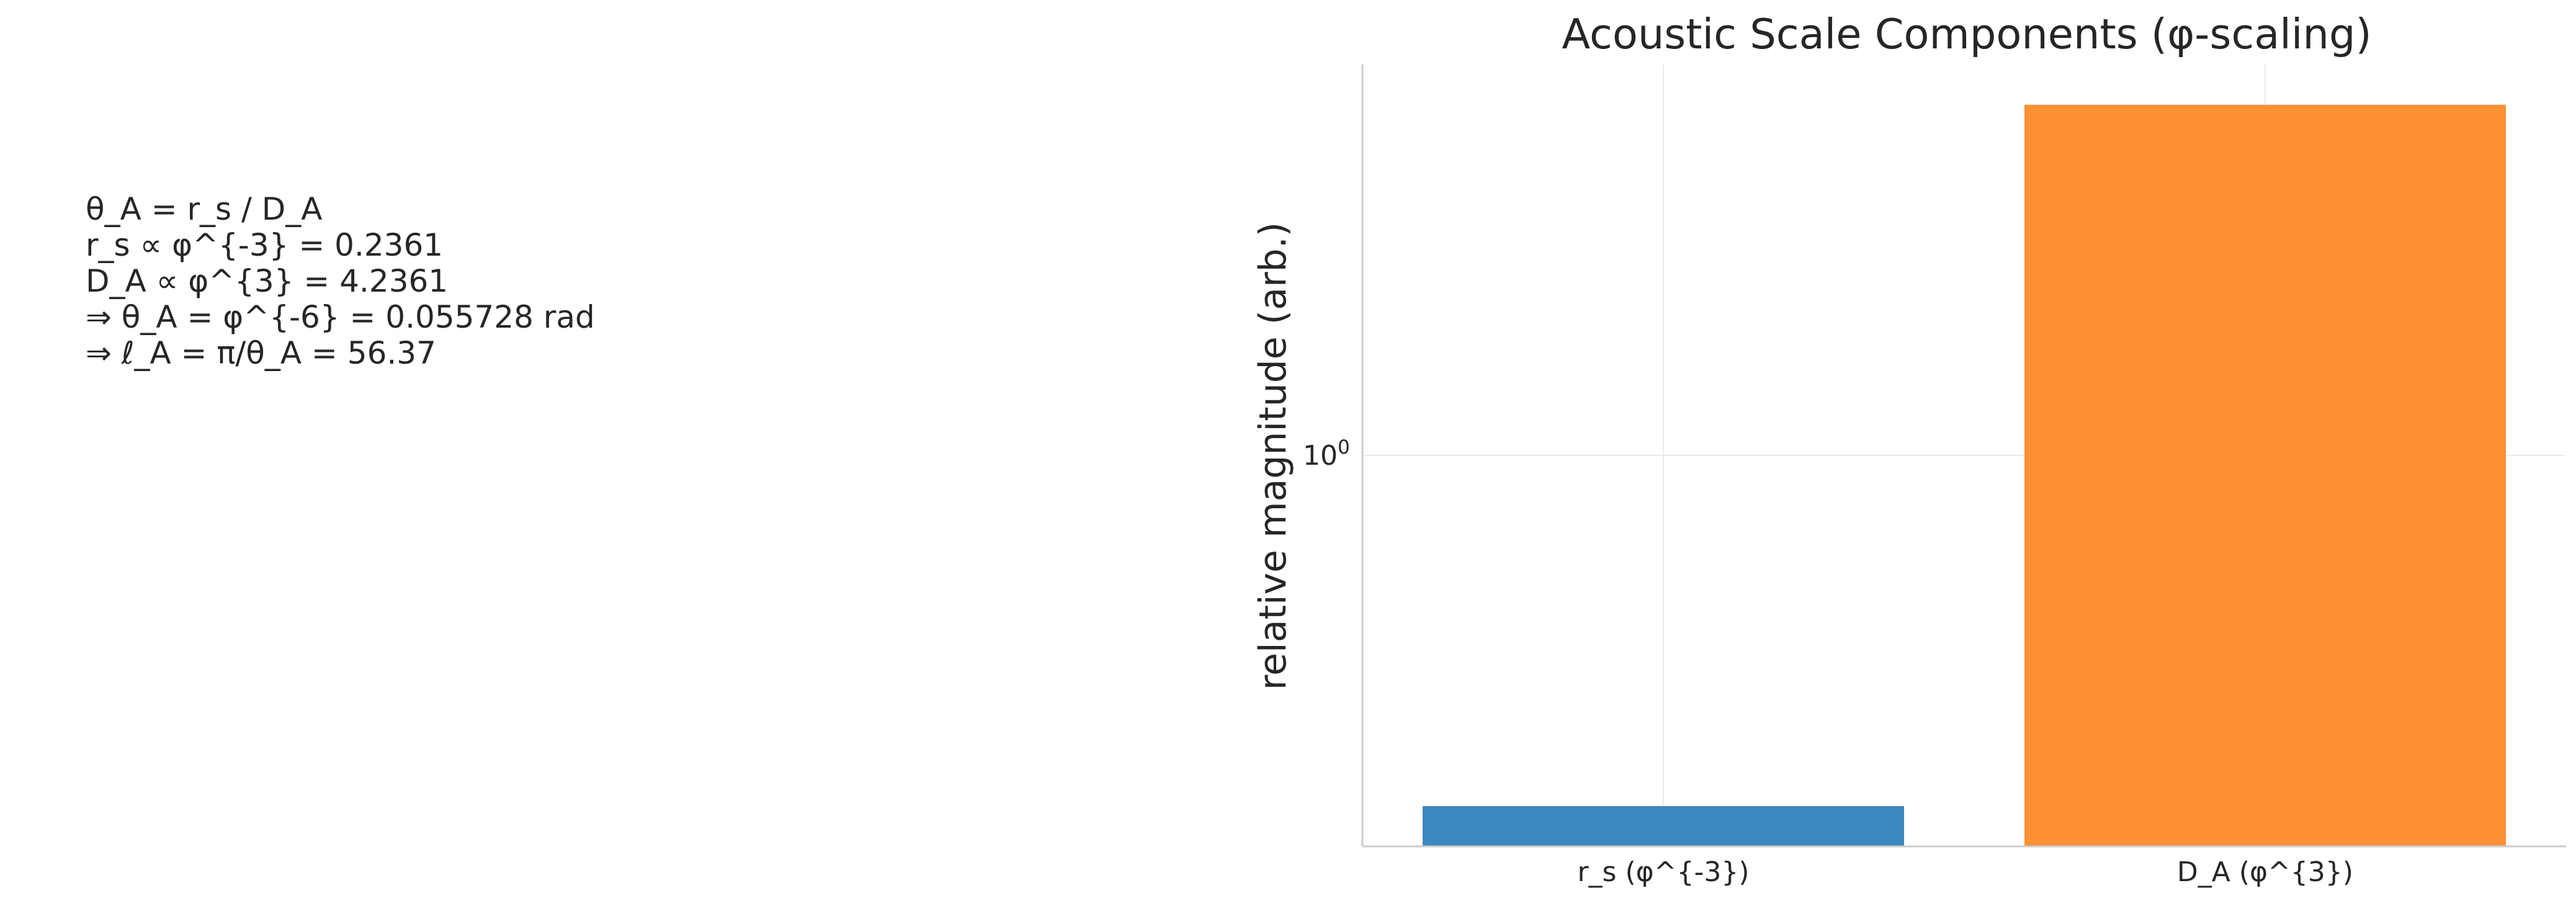 This screenshot has width=2576, height=901. Describe the element at coordinates (2265, 872) in the screenshot. I see `x-tick-label: D_A (φ^{3})` at that location.